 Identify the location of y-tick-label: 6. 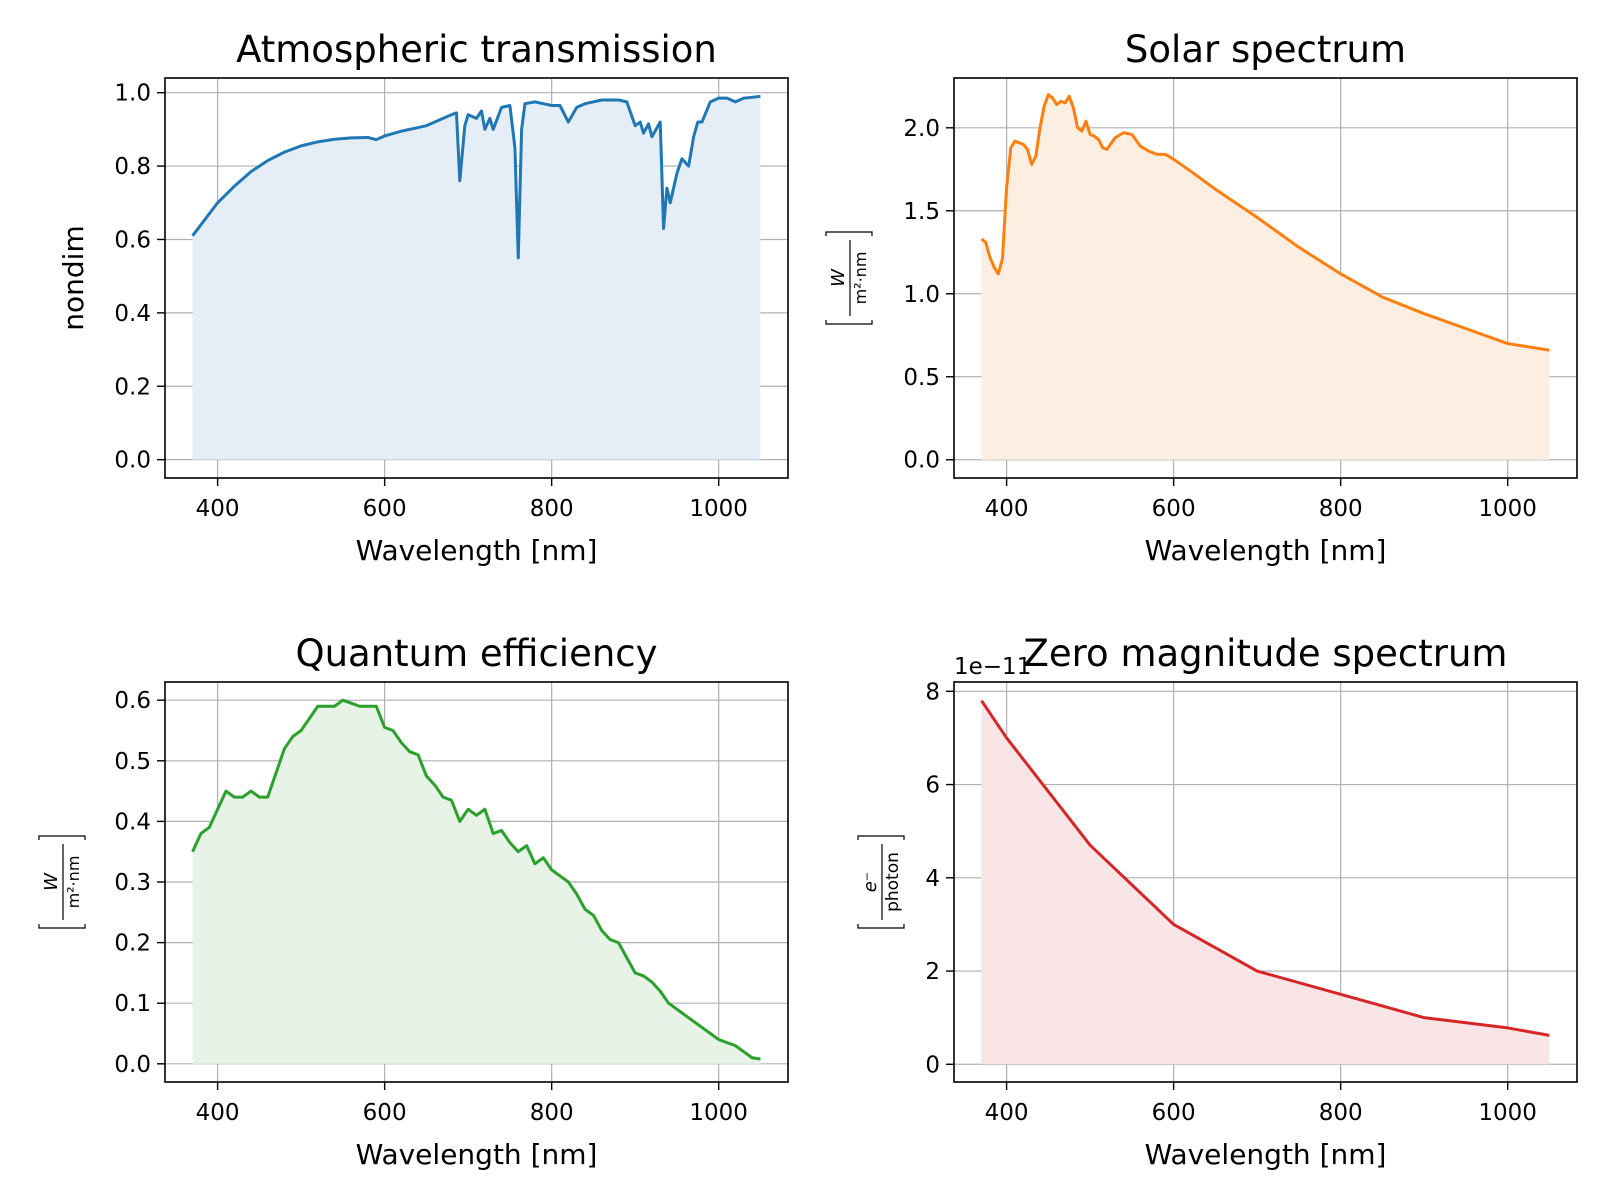
(932, 786).